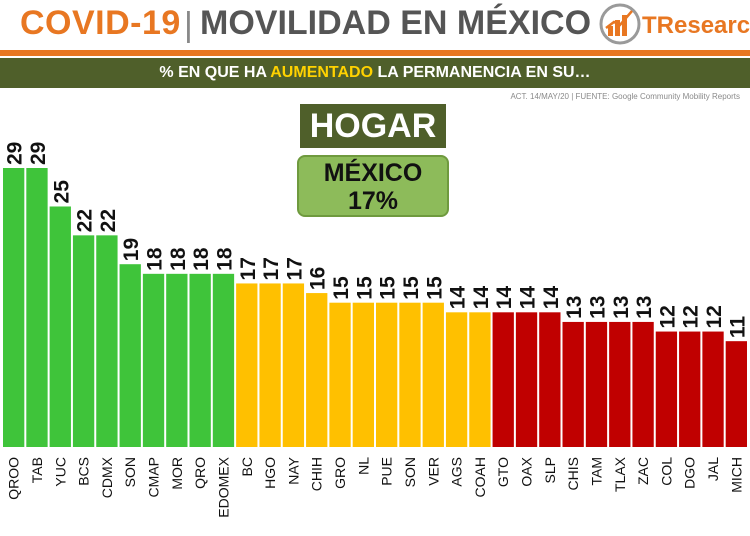  Describe the element at coordinates (373, 201) in the screenshot. I see `national-value: 17%` at that location.